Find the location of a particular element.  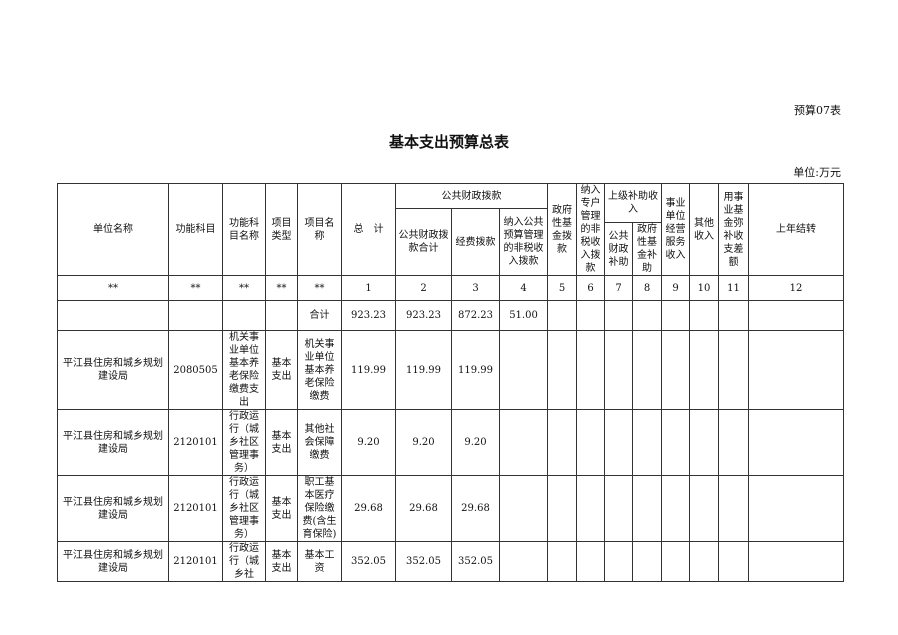

unit-label: 单位:万元 is located at coordinates (817, 172).